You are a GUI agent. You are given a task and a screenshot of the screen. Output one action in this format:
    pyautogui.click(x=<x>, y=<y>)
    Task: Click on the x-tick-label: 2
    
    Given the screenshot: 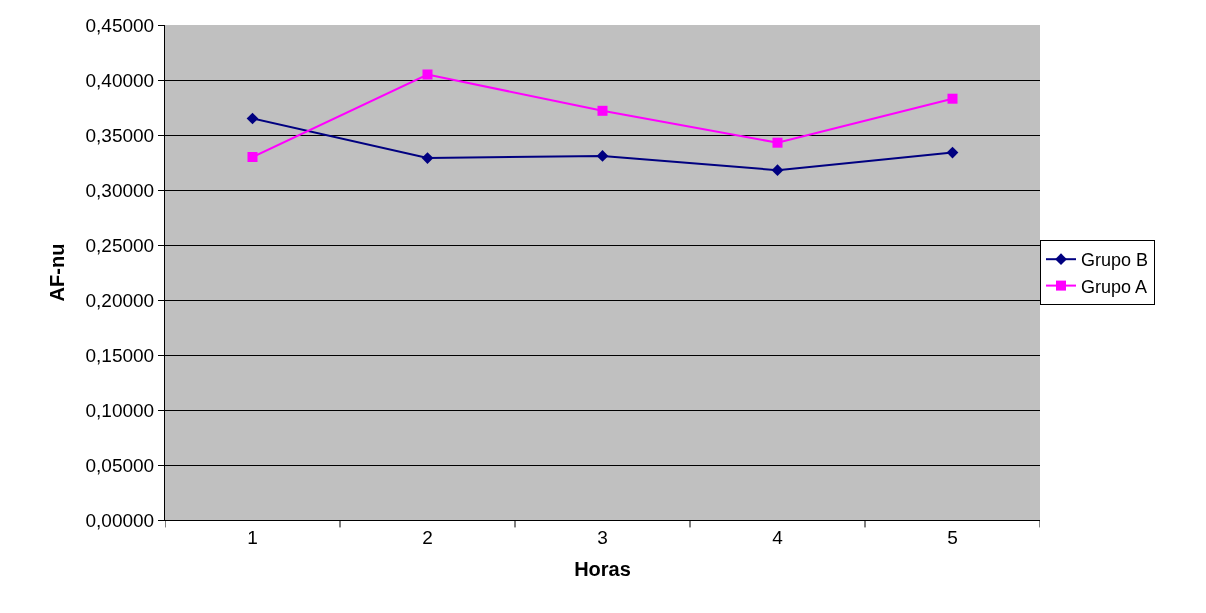 What is the action you would take?
    pyautogui.click(x=427, y=537)
    